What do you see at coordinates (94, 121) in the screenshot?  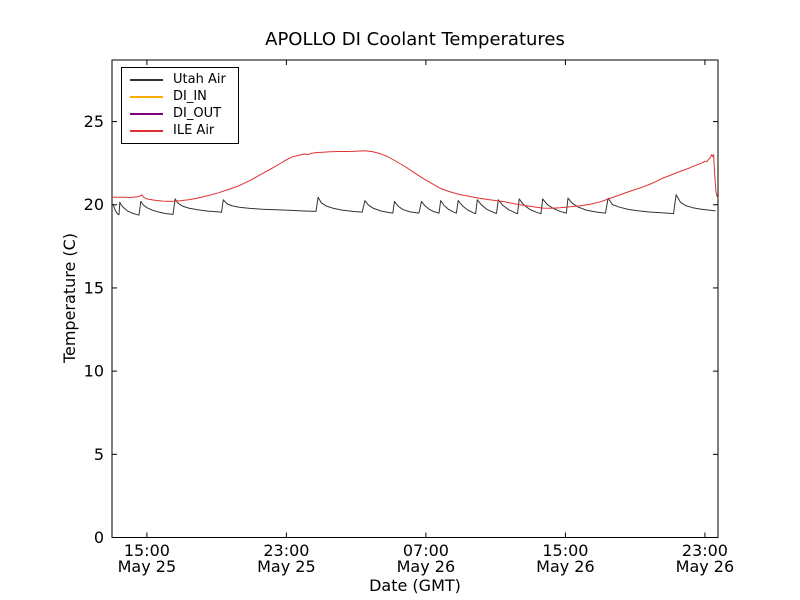 I see `y-tick-label: 25` at bounding box center [94, 121].